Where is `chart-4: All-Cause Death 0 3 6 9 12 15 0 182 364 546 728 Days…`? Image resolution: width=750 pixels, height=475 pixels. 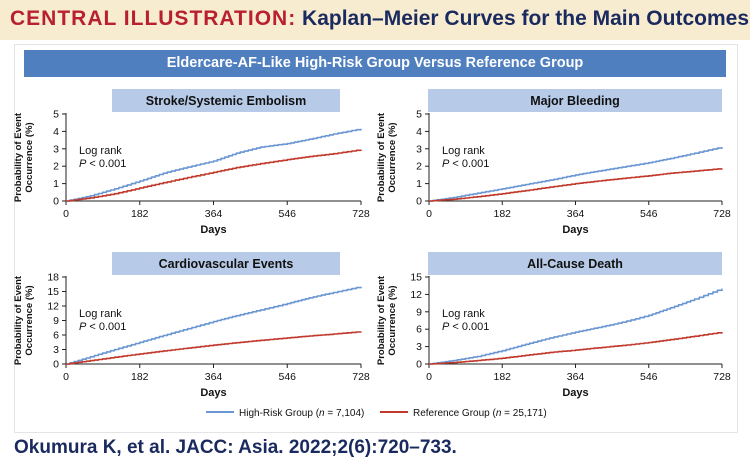
chart-4: All-Cause Death 0 3 6 9 12 15 0 182 364 546 728 Days… is located at coordinates (553, 325).